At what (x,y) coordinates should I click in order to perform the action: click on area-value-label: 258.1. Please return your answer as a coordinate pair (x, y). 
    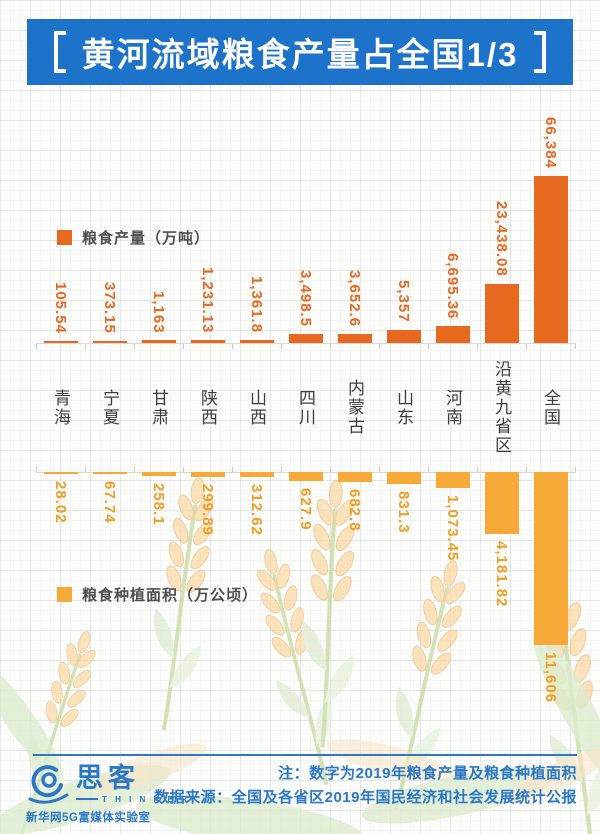
    Looking at the image, I should click on (158, 504).